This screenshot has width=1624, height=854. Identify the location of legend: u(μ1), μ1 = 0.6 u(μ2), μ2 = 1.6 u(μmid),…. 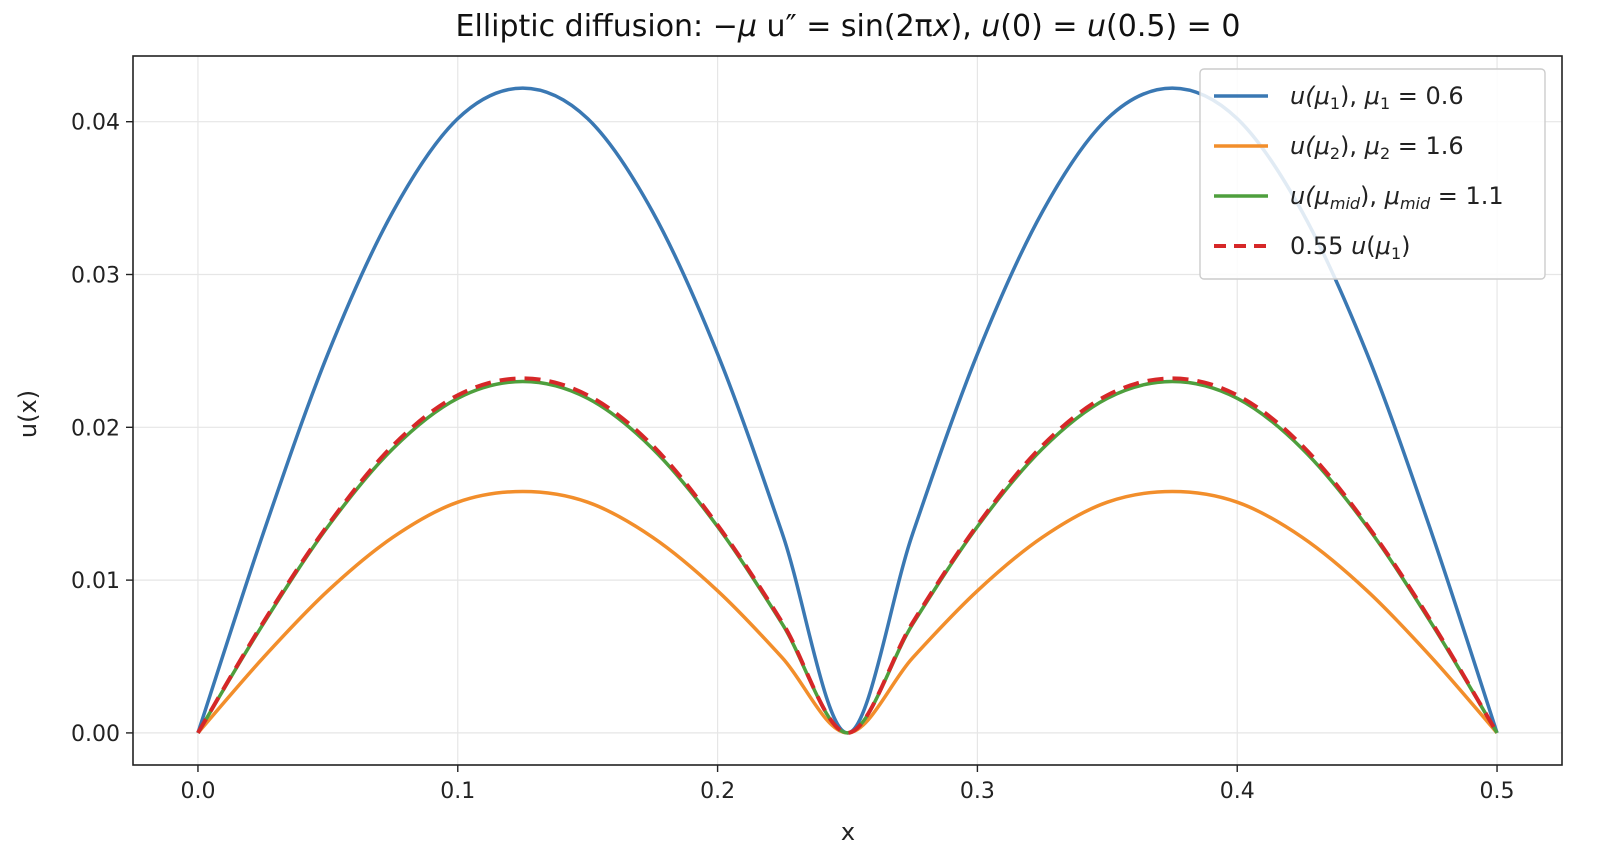
(1372, 174).